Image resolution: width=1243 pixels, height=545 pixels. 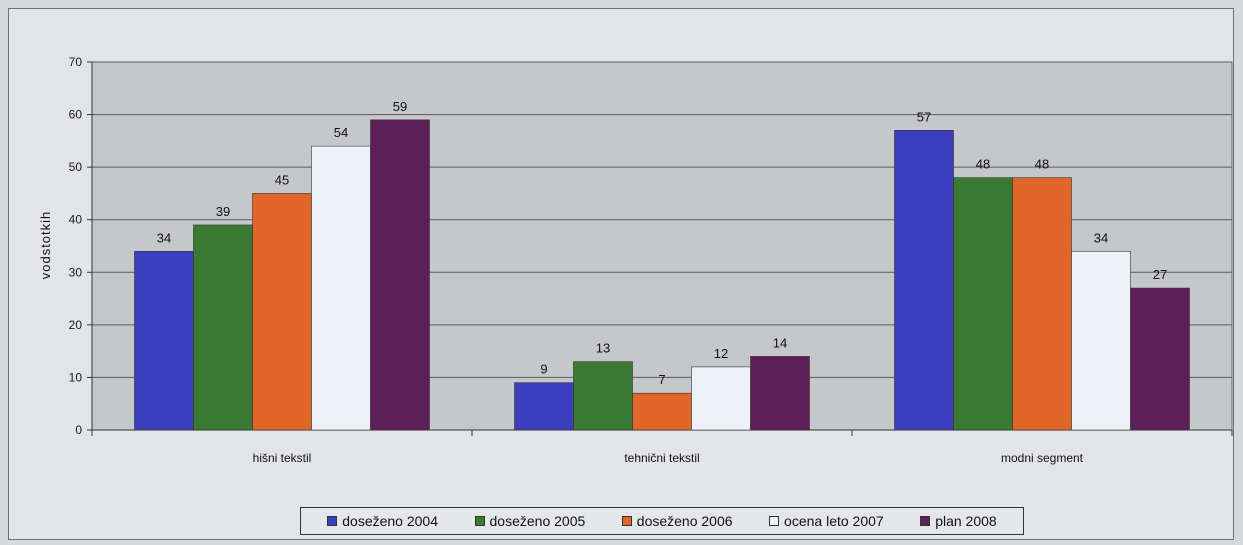 I want to click on legend-item: ocena leto 2007, so click(x=826, y=521).